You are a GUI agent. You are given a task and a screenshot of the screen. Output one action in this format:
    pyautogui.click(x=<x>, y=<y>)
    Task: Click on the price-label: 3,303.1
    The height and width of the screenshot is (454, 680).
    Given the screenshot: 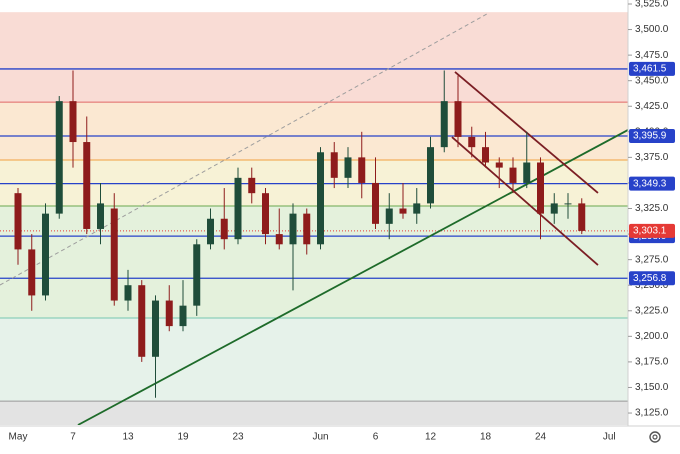 What is the action you would take?
    pyautogui.click(x=650, y=231)
    